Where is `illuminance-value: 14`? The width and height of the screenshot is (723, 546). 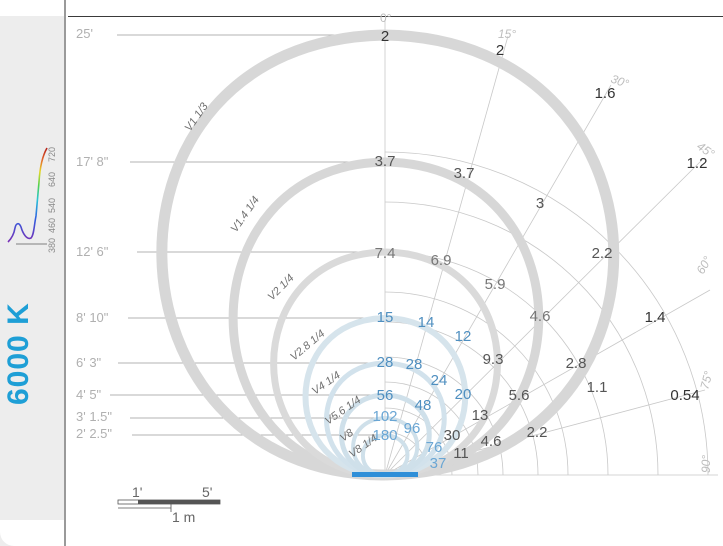 illuminance-value: 14 is located at coordinates (426, 322).